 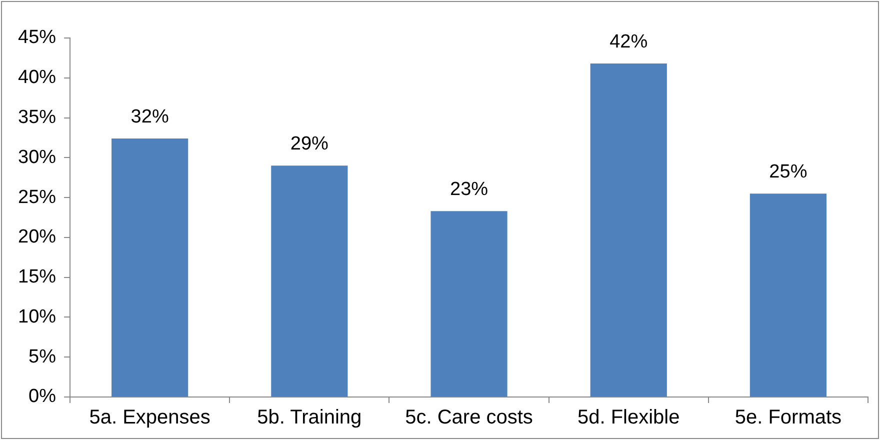 I want to click on data-label: 23%, so click(x=469, y=189).